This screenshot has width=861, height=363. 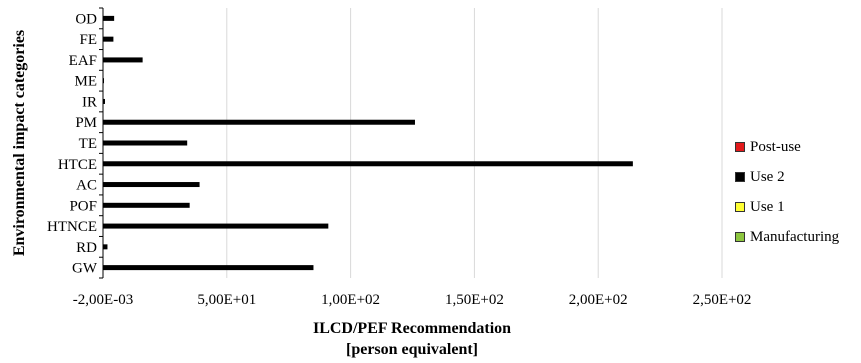 I want to click on x-tick-label: 5,00E+01, so click(x=226, y=300).